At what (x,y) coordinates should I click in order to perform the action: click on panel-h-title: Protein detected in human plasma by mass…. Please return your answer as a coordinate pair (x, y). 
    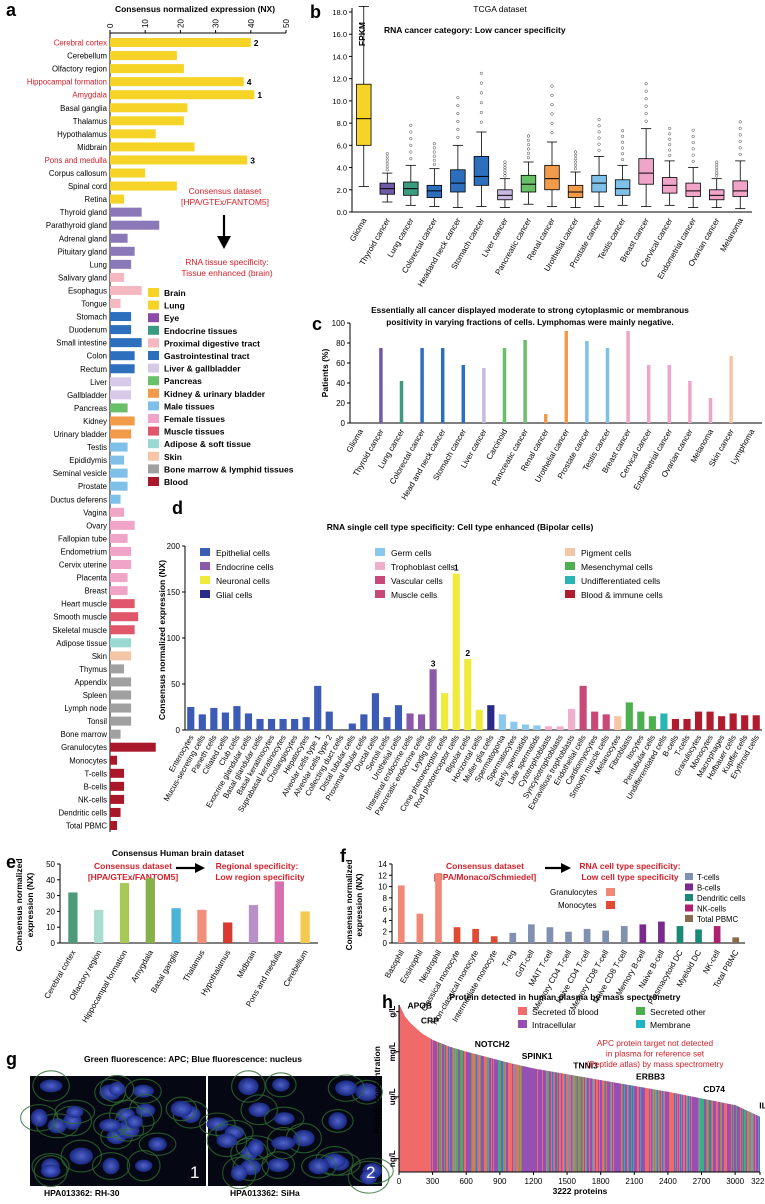
    Looking at the image, I should click on (565, 997).